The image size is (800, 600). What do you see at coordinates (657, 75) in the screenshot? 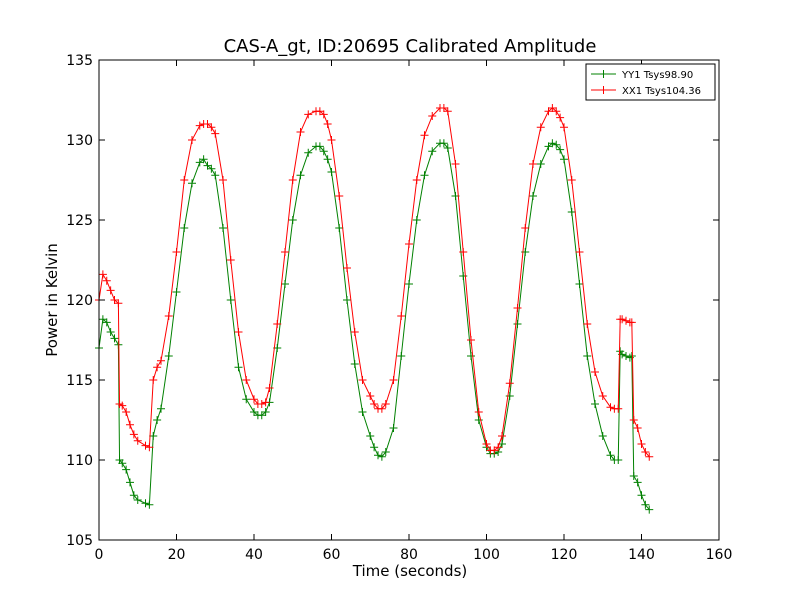
I see `legend-label-yy1: YY1 Tsys98.90` at bounding box center [657, 75].